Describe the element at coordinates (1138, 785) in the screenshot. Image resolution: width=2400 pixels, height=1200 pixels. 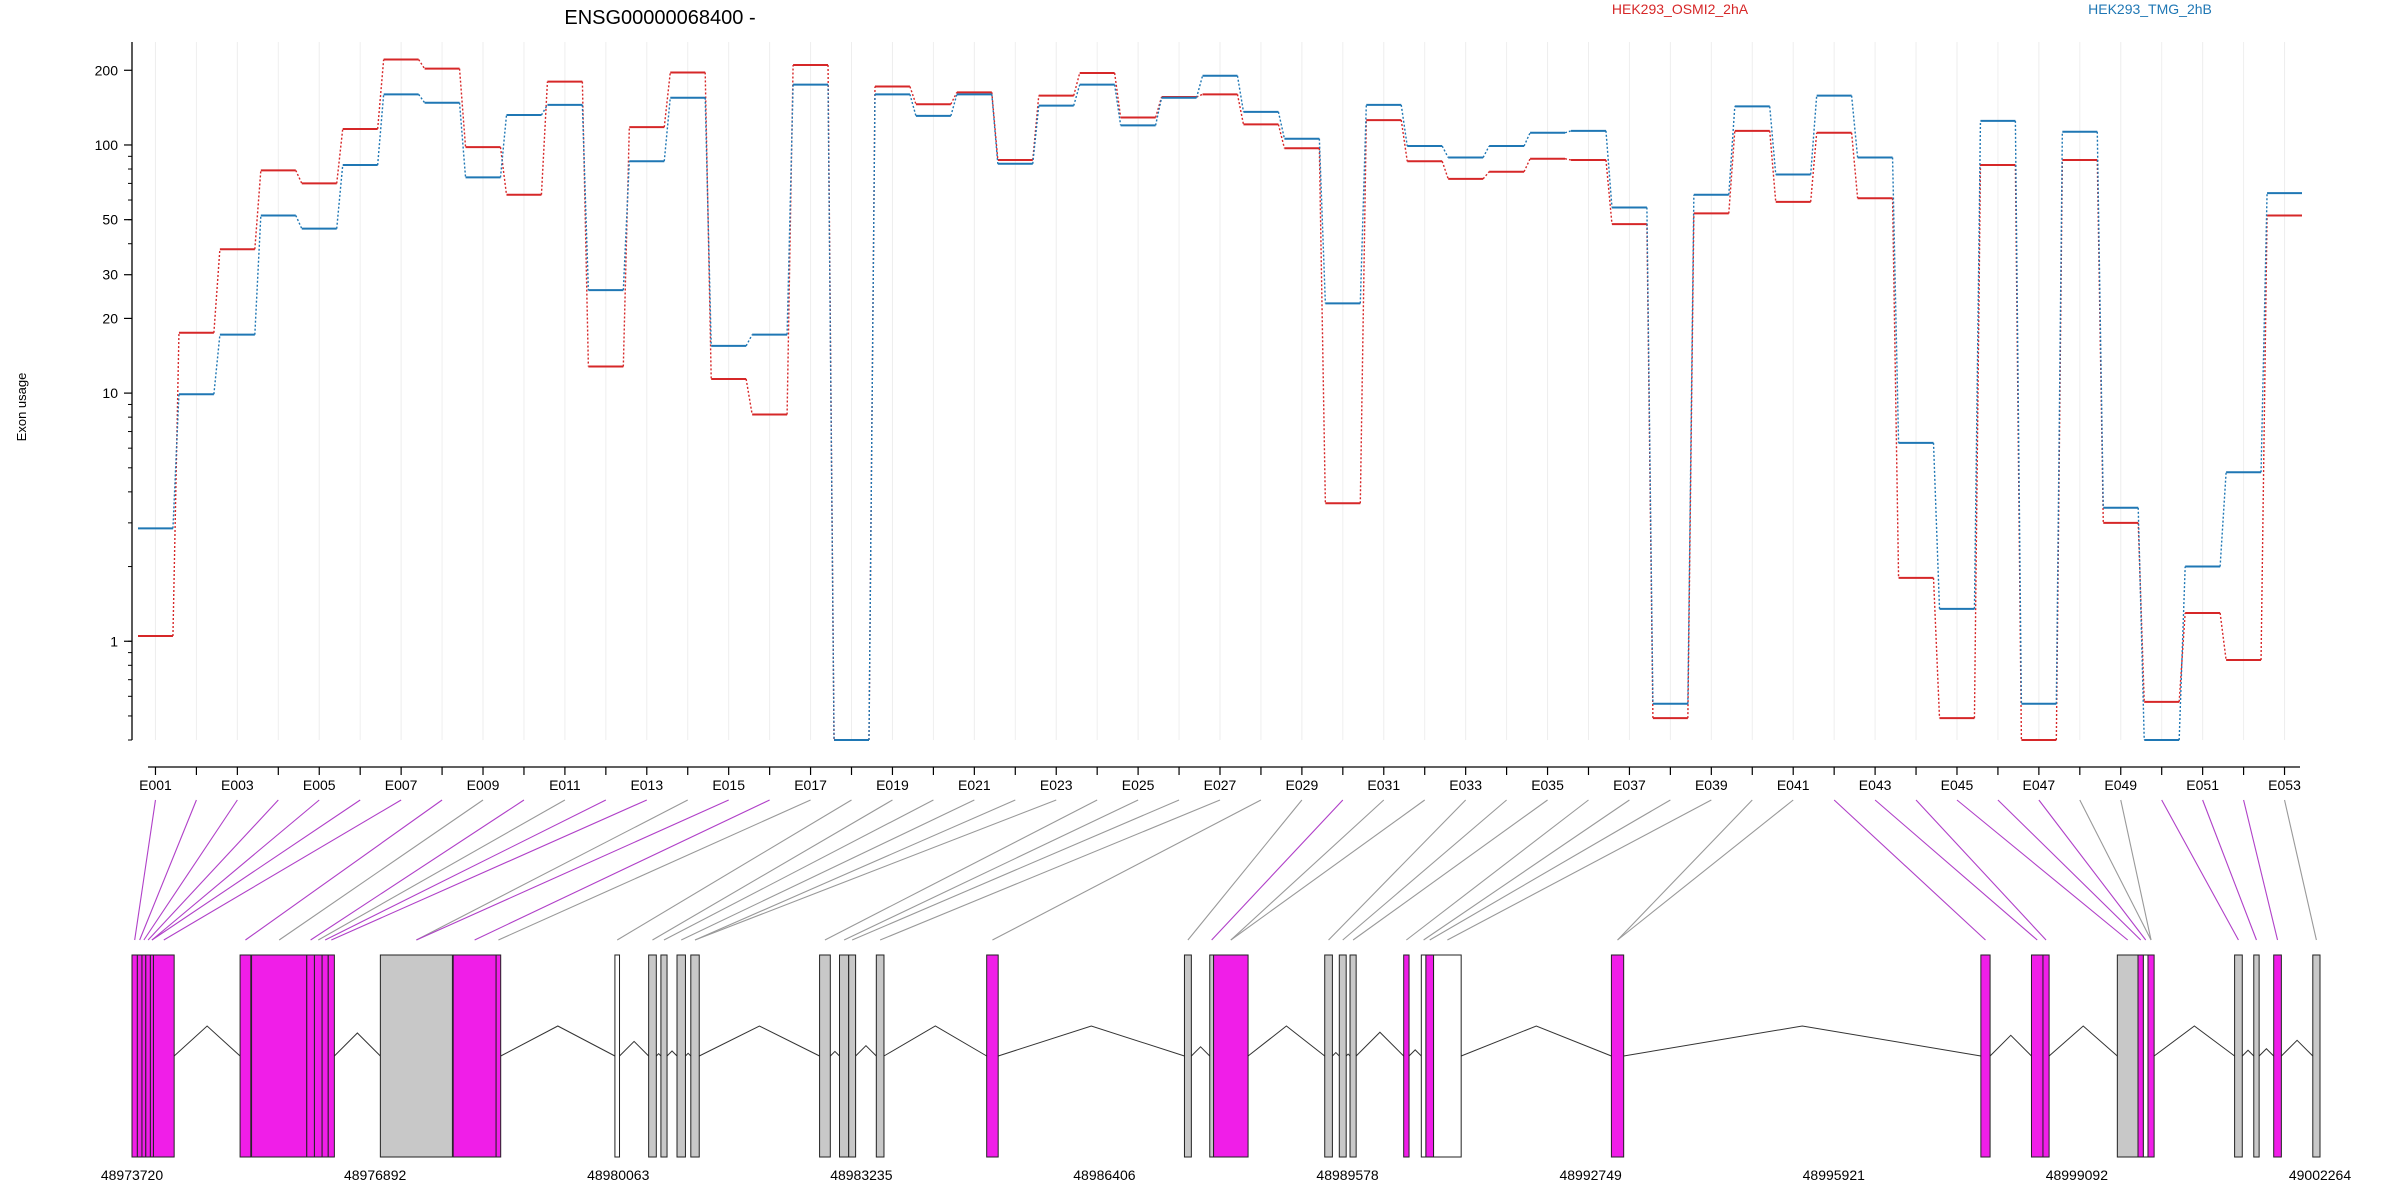
I see `x-tick-label: E025` at that location.